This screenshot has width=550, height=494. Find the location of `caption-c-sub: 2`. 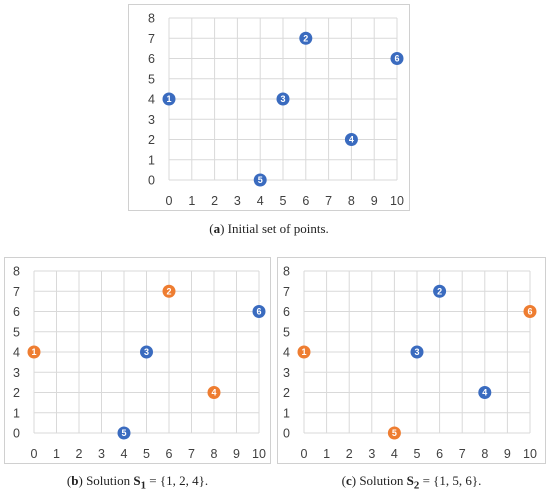

caption-c-sub: 2 is located at coordinates (416, 485).